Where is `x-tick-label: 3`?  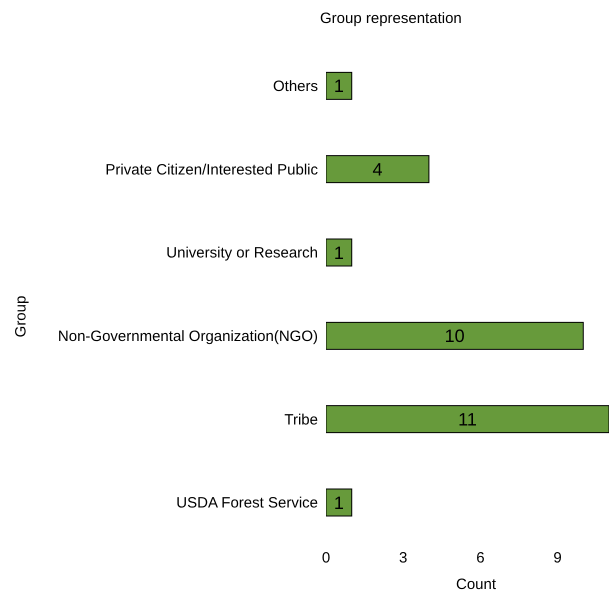
x-tick-label: 3 is located at coordinates (403, 558).